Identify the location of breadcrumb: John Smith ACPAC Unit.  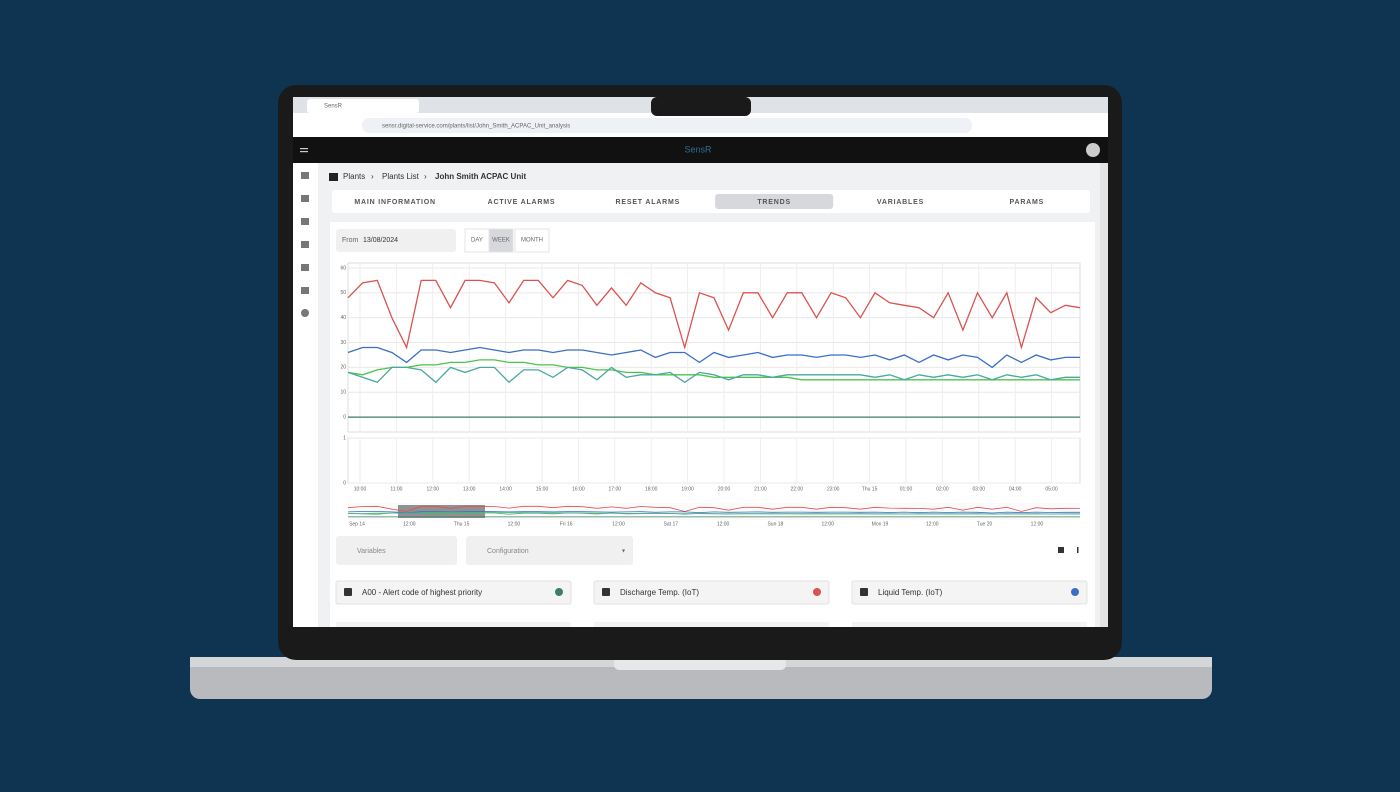
(480, 176).